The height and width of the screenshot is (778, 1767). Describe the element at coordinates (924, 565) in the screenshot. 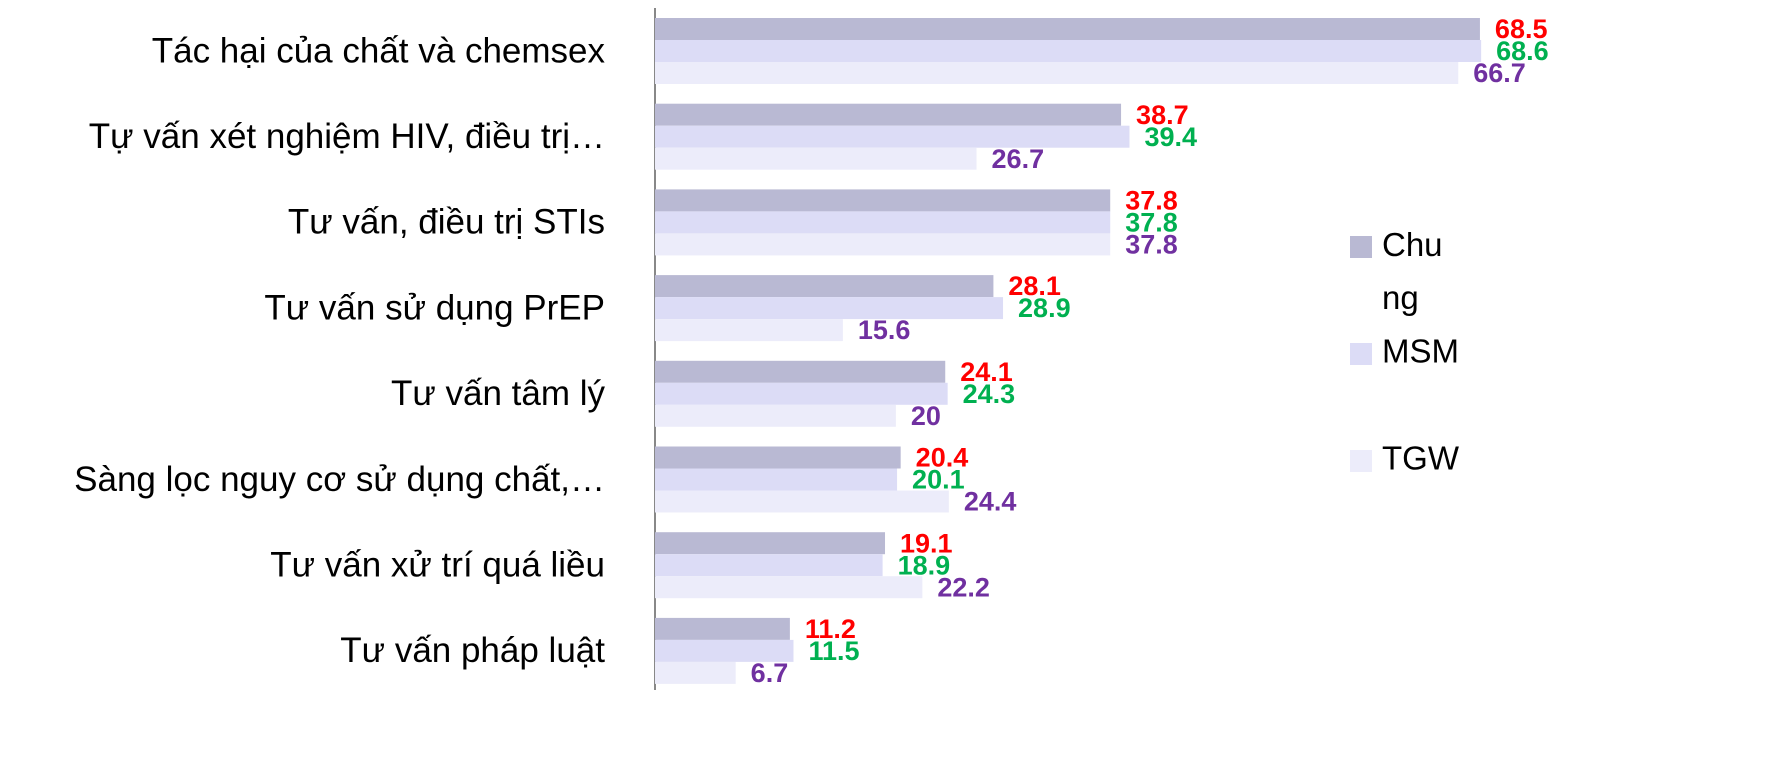

I see `data-label: 18.9` at that location.